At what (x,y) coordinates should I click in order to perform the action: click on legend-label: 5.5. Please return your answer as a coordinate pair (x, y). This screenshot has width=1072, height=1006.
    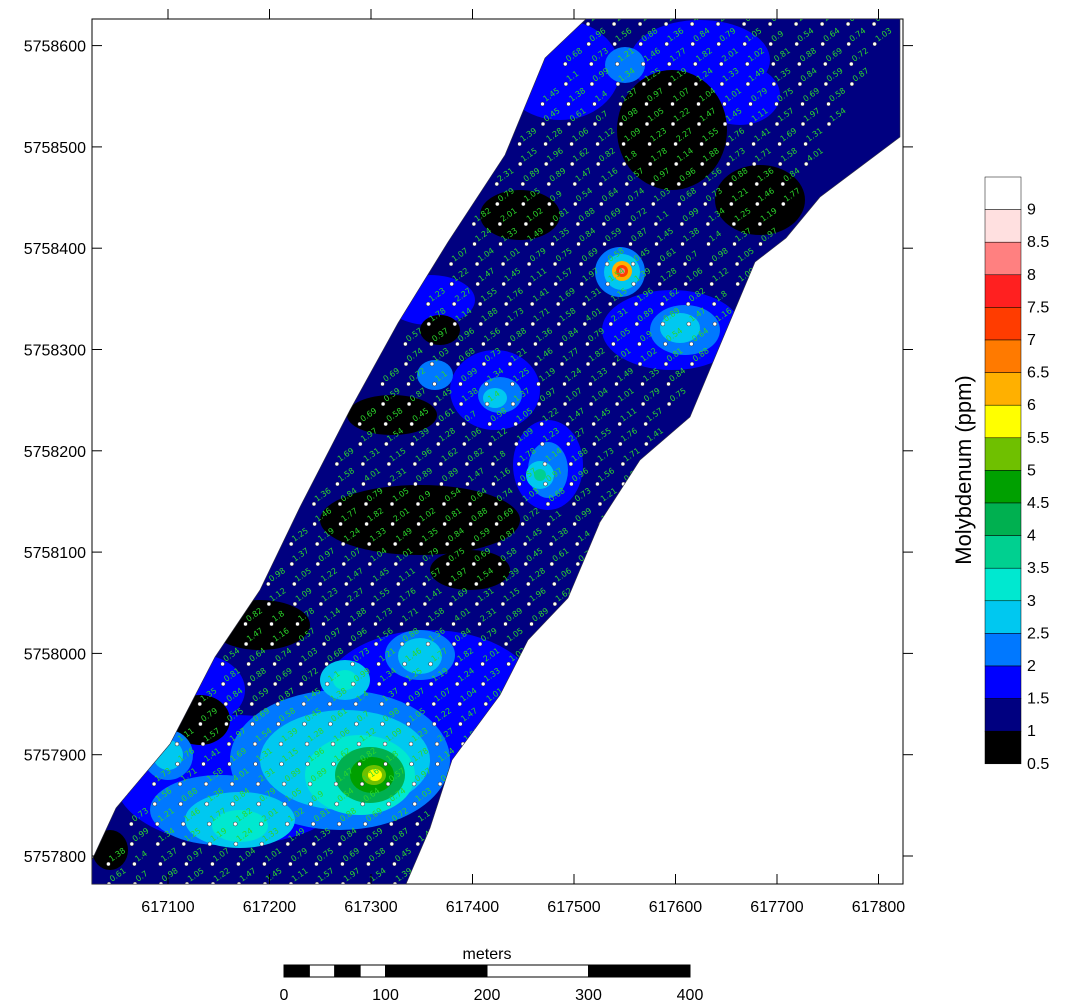
    Looking at the image, I should click on (1038, 438).